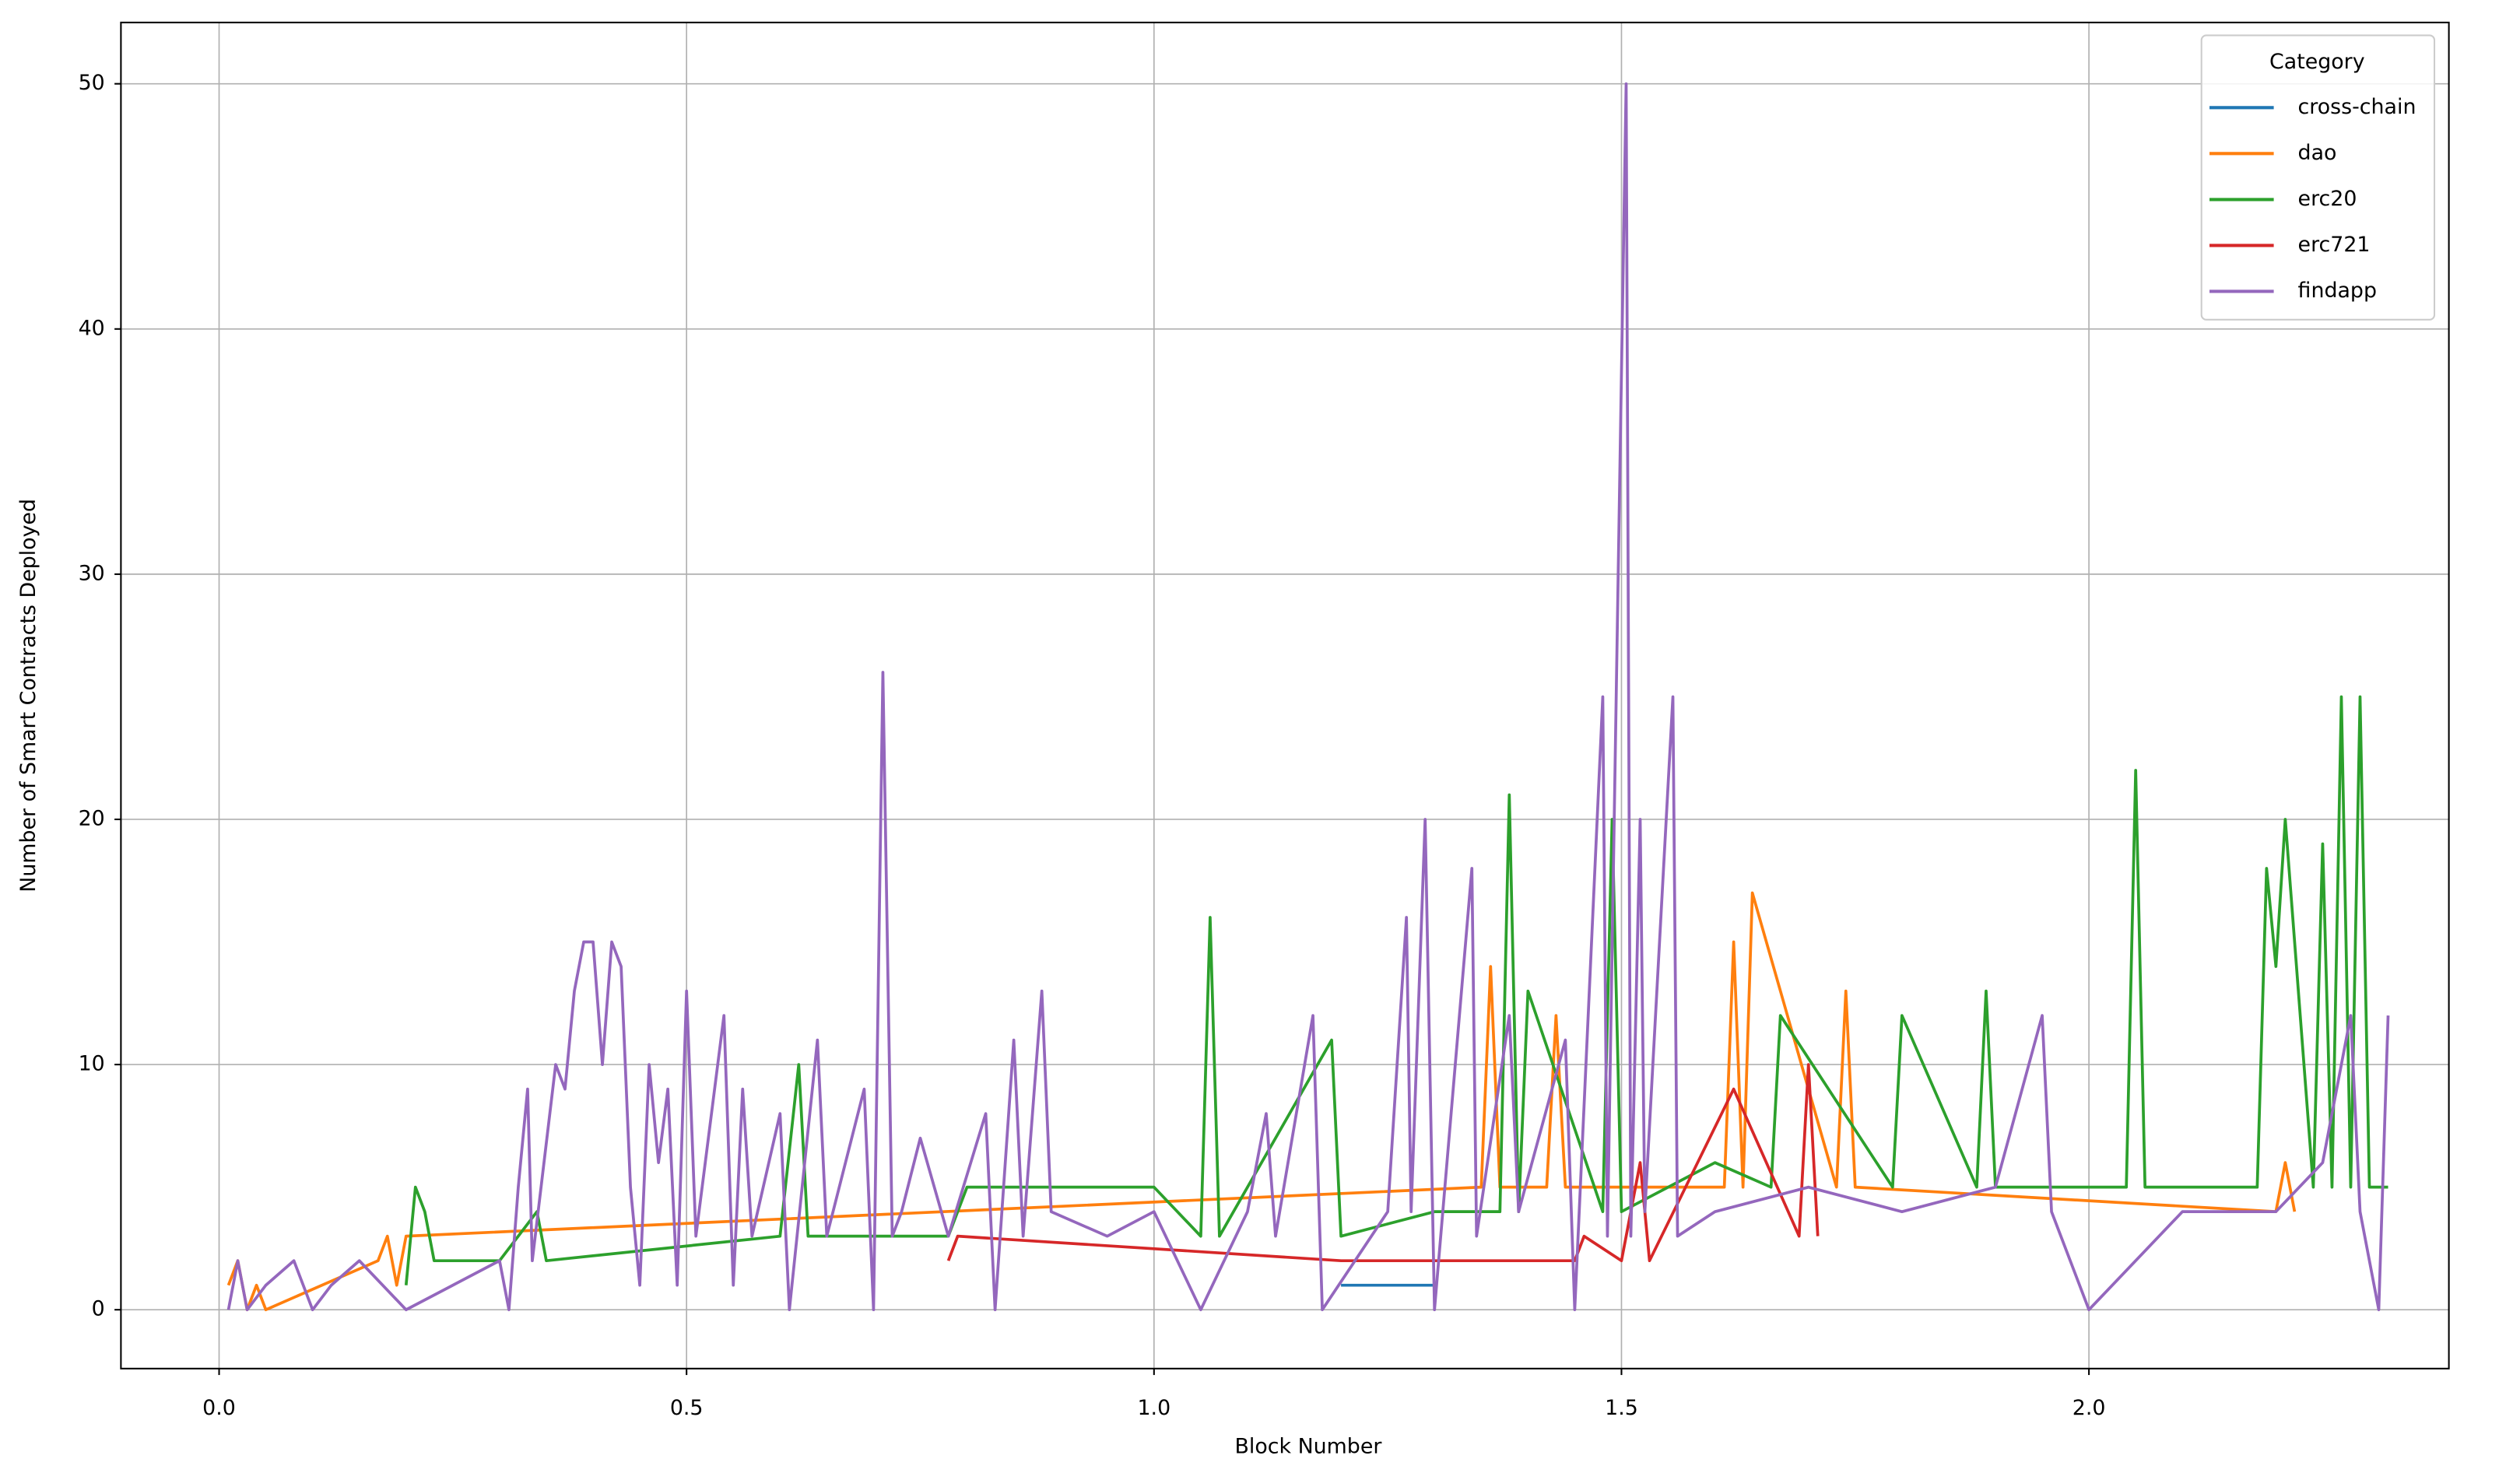  Describe the element at coordinates (99, 1309) in the screenshot. I see `y-tick-label: 0` at that location.